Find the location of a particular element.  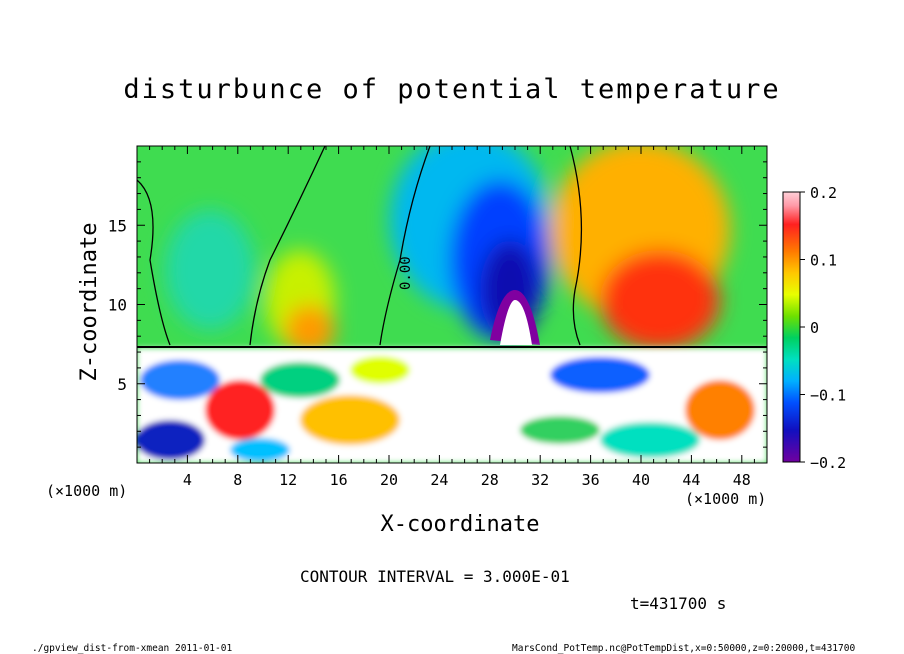

colorbar-ticks: 0.2 0.1 0 −0.1 −0.2 is located at coordinates (823, 328).